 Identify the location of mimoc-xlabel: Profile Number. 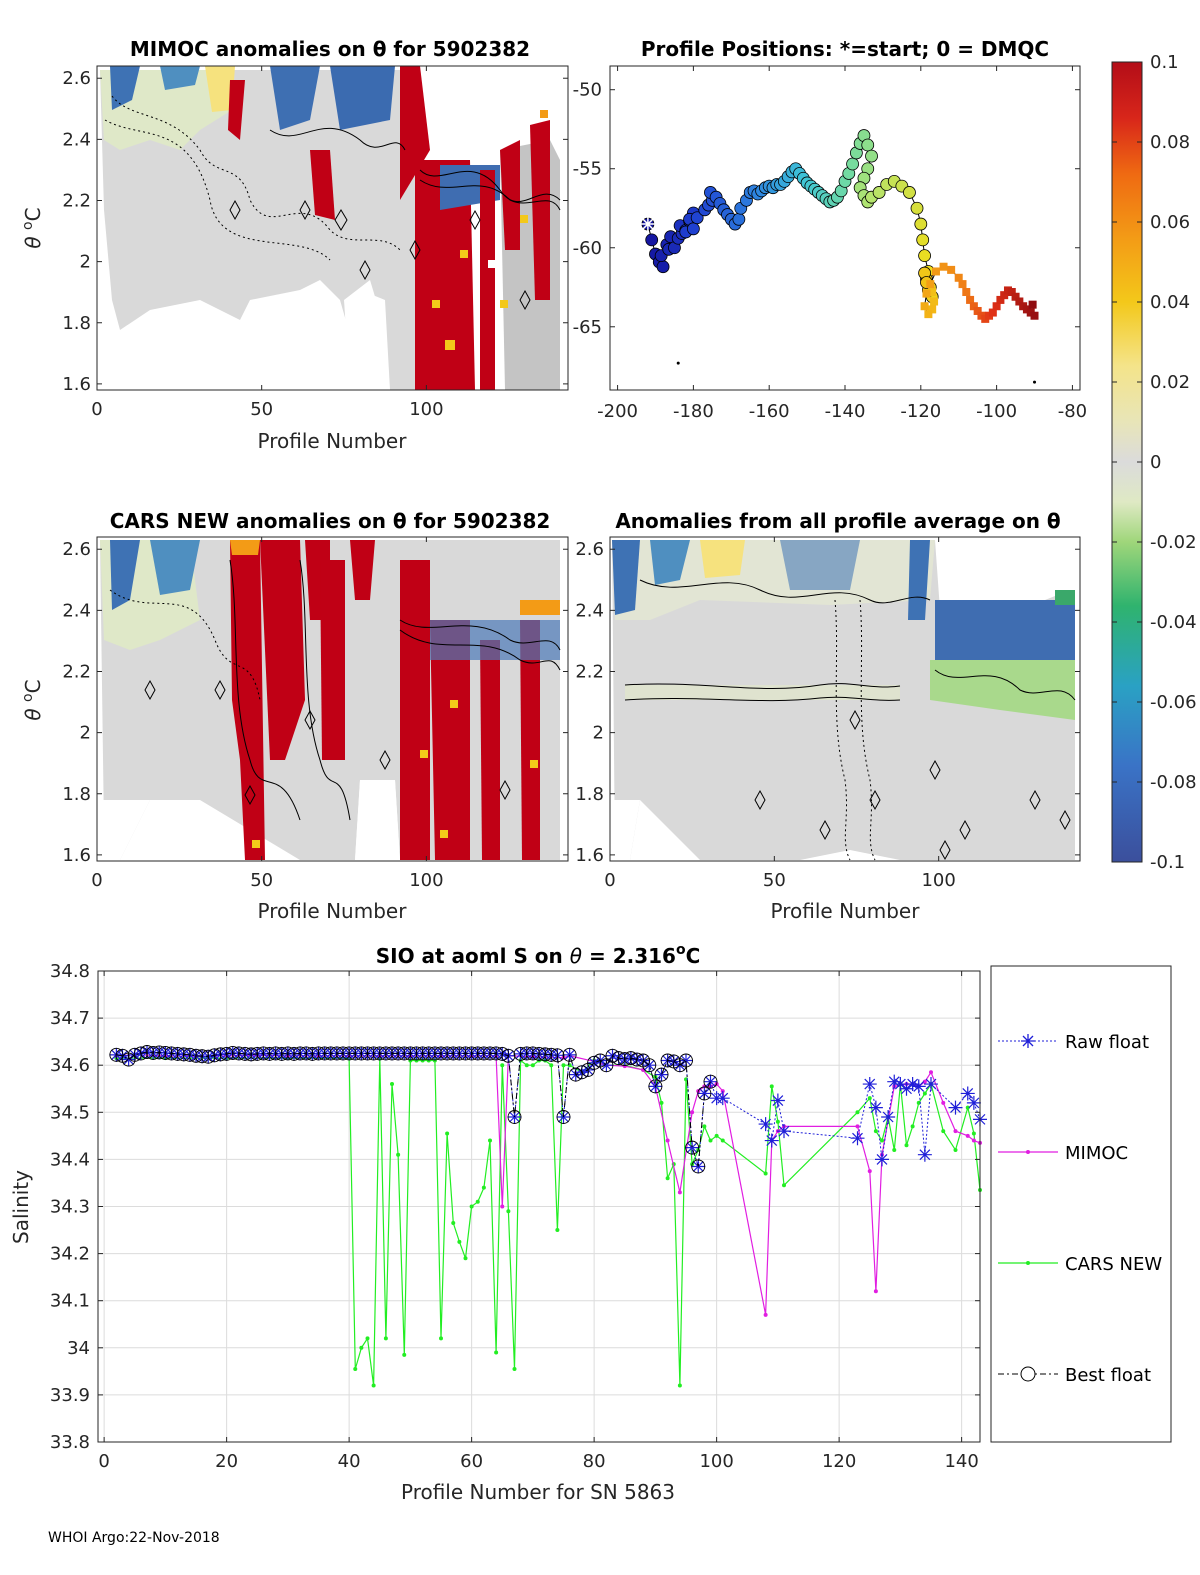
(333, 441).